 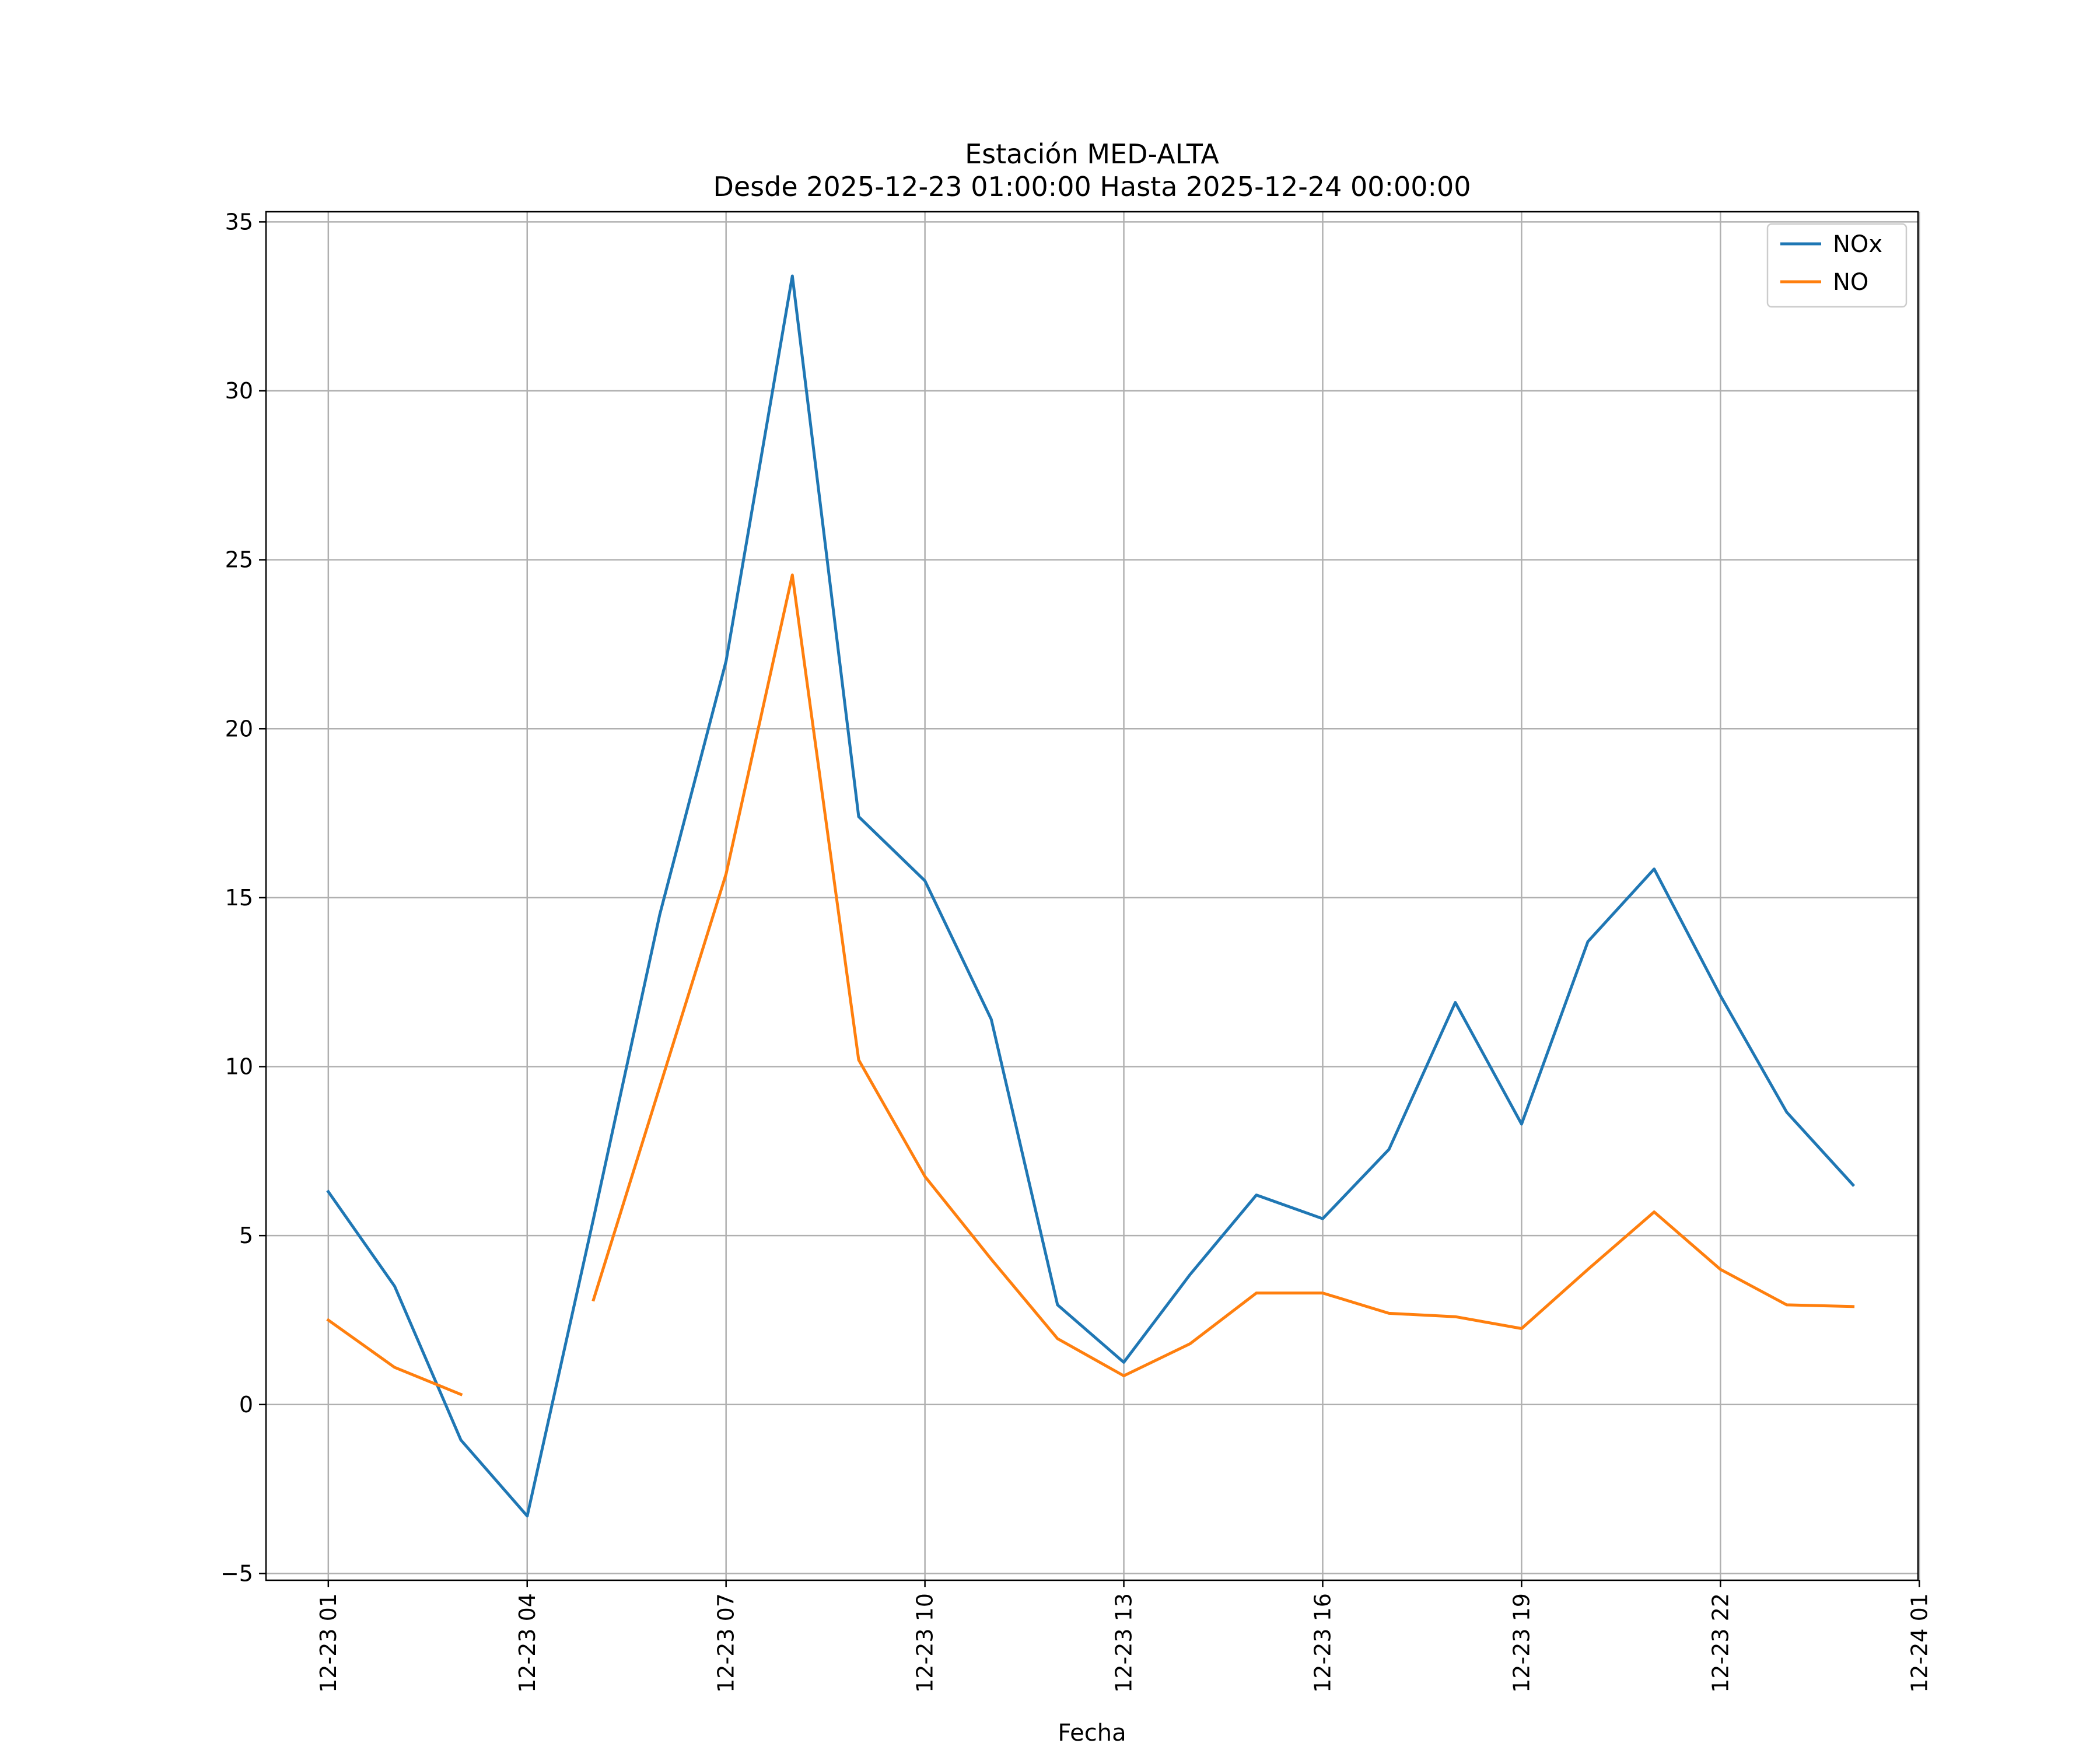 I want to click on x-tick-label: 12-23 19, so click(x=1521, y=1643).